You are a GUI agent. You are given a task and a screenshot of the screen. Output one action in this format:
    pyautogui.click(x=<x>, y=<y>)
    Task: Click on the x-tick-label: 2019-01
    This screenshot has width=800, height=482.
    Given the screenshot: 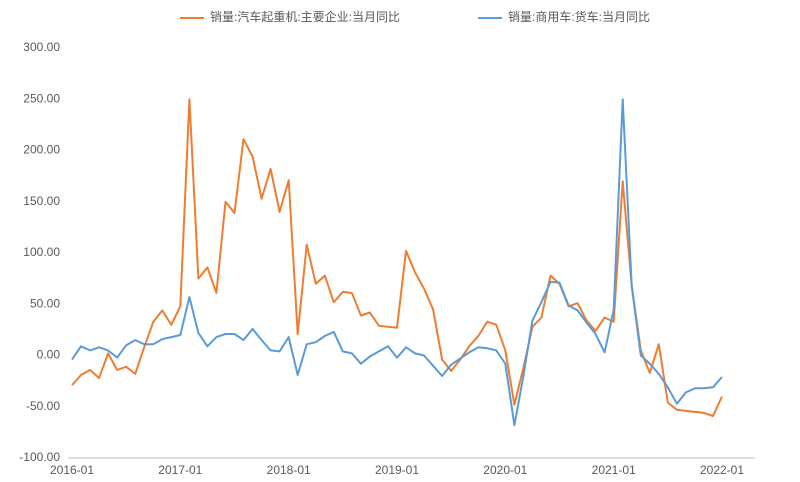 What is the action you would take?
    pyautogui.click(x=397, y=470)
    